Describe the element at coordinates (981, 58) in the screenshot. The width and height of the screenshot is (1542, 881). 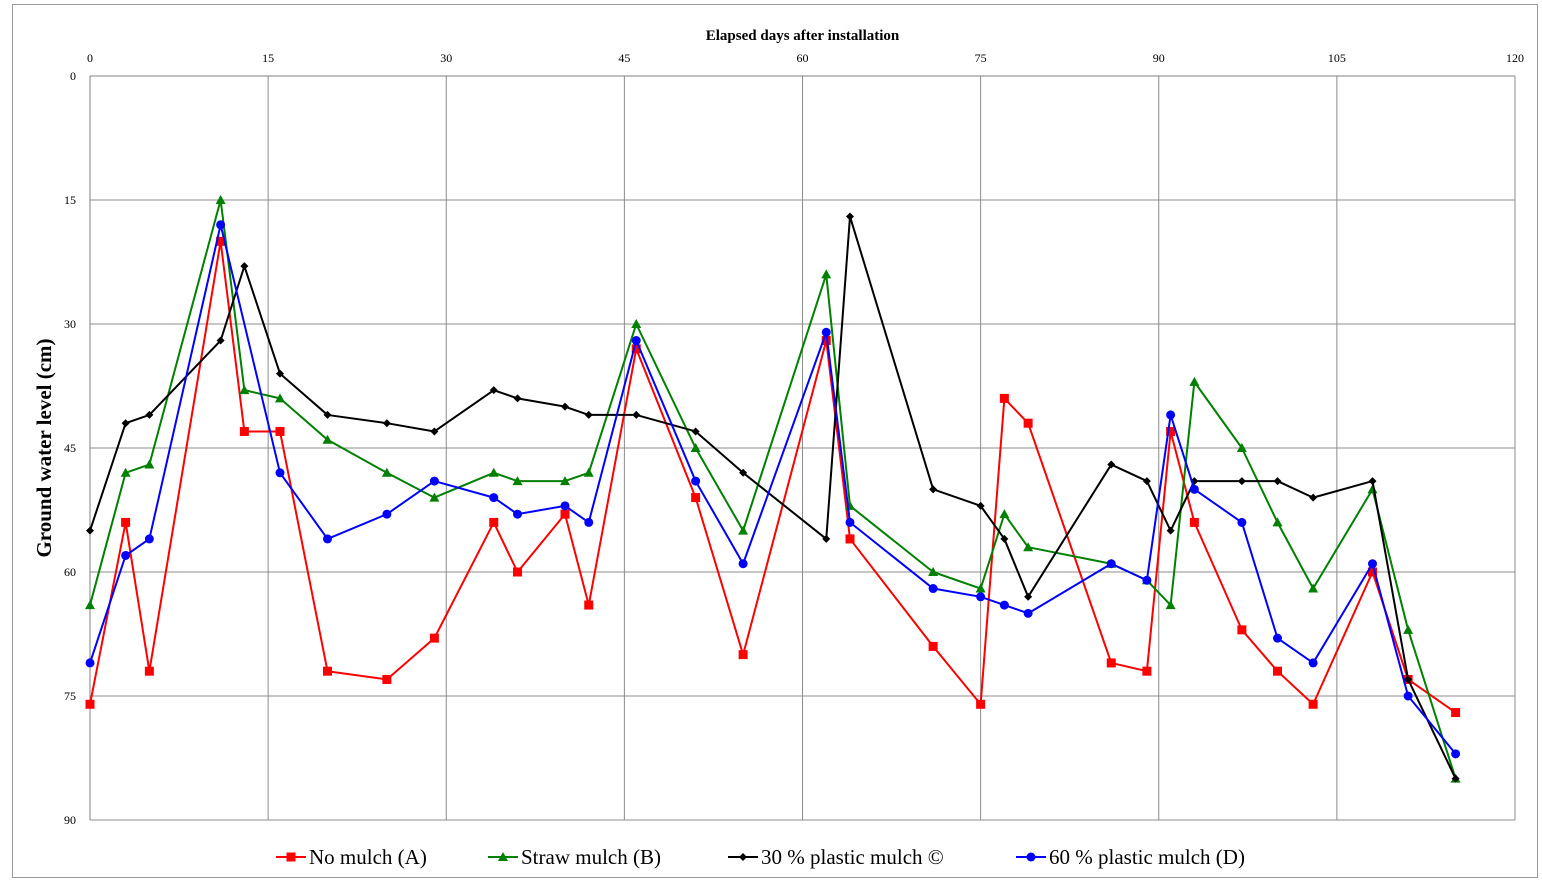
I see `x-tick-label: 75` at that location.